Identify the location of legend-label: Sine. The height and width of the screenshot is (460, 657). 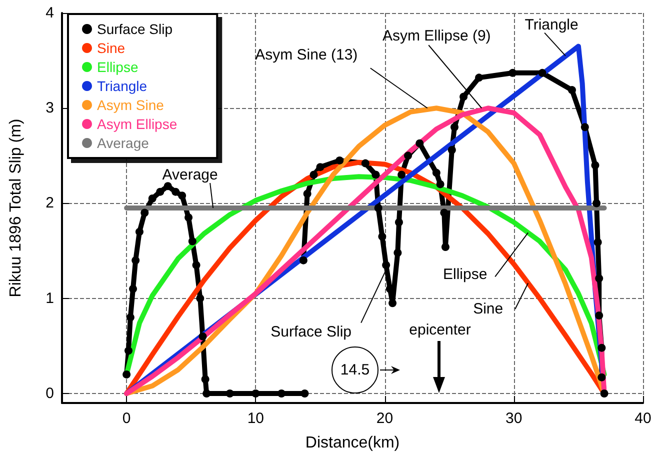
(111, 48).